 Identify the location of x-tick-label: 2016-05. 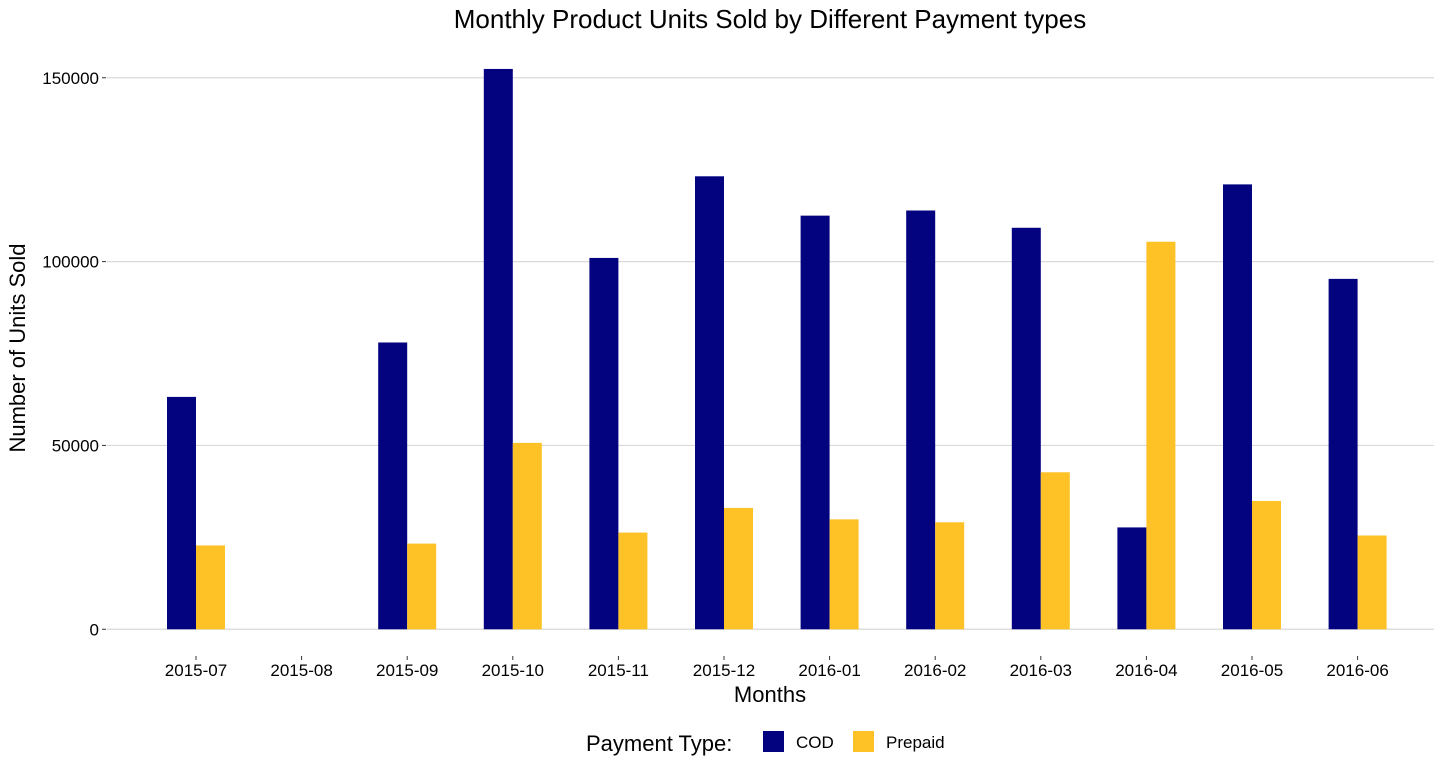
(1252, 670).